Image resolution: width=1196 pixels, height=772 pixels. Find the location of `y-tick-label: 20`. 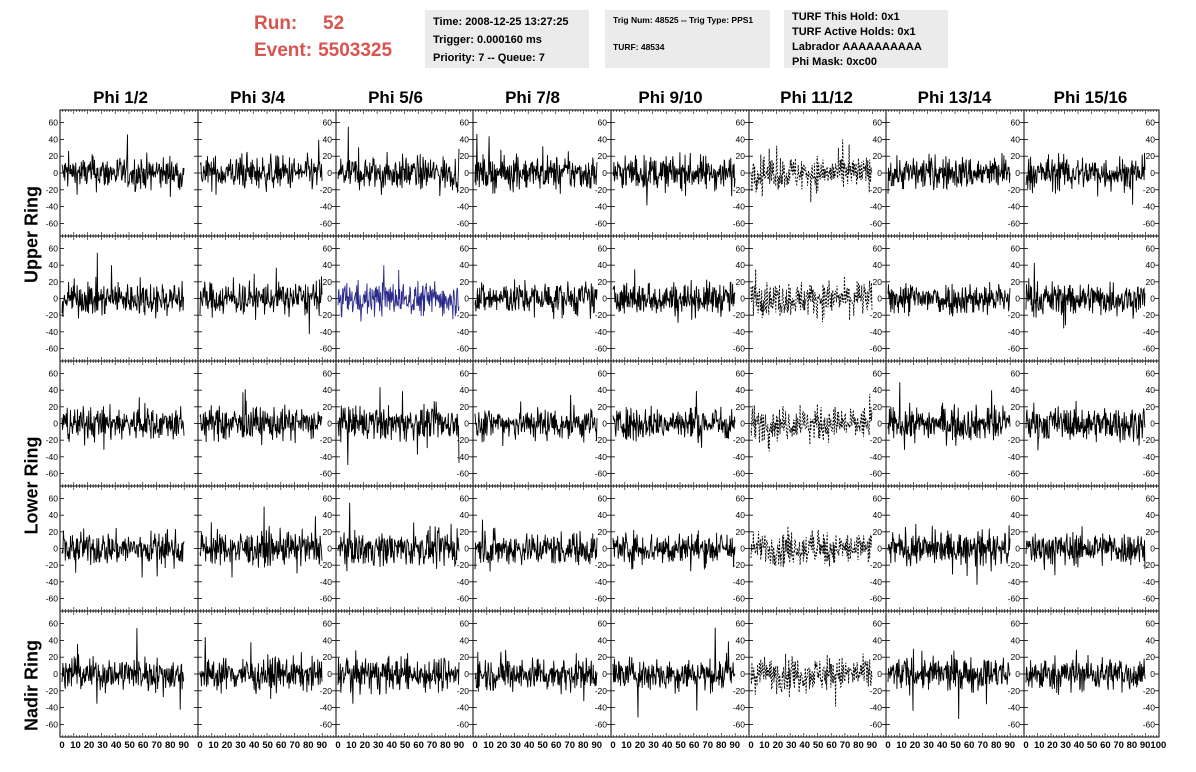

y-tick-label: 20 is located at coordinates (54, 657).